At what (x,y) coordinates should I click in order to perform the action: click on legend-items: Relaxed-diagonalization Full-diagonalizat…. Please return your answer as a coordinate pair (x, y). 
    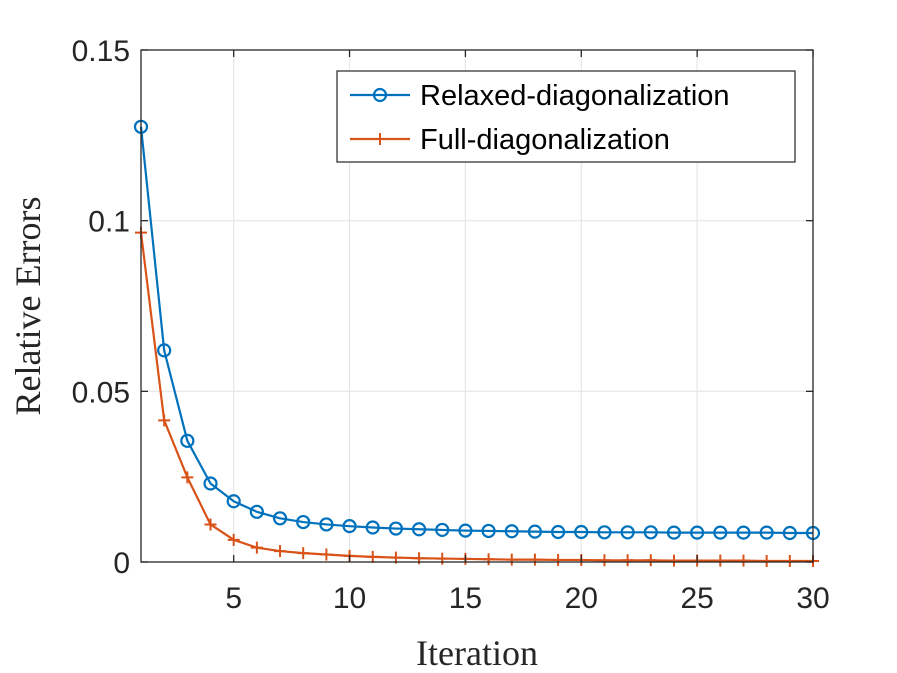
    Looking at the image, I should click on (540, 118).